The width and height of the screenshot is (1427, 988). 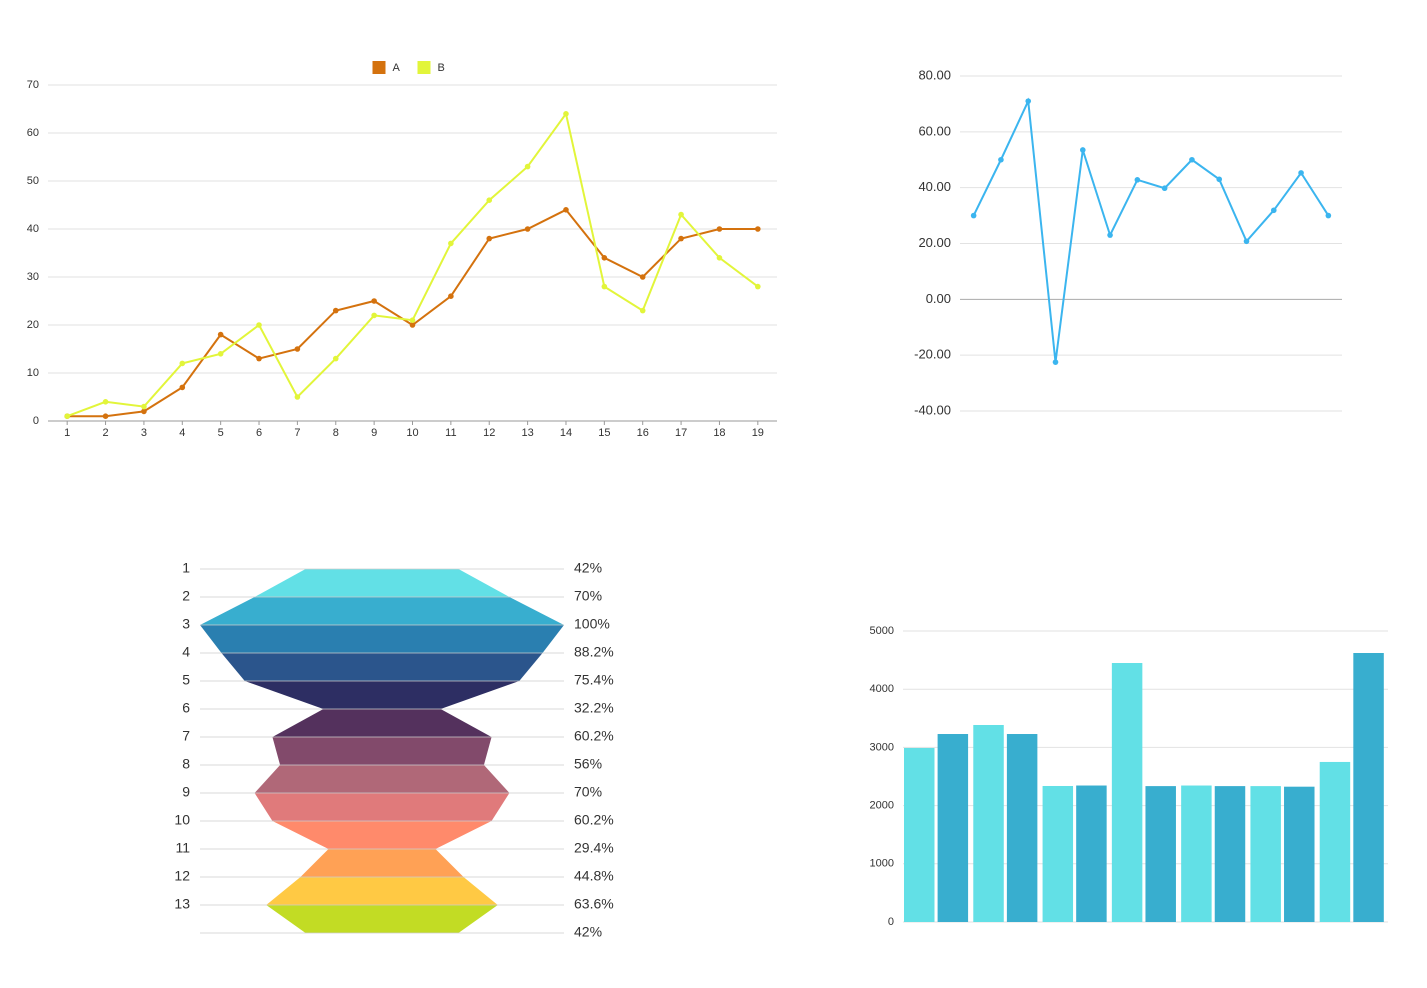 What do you see at coordinates (566, 433) in the screenshot?
I see `x-tick-label: 14` at bounding box center [566, 433].